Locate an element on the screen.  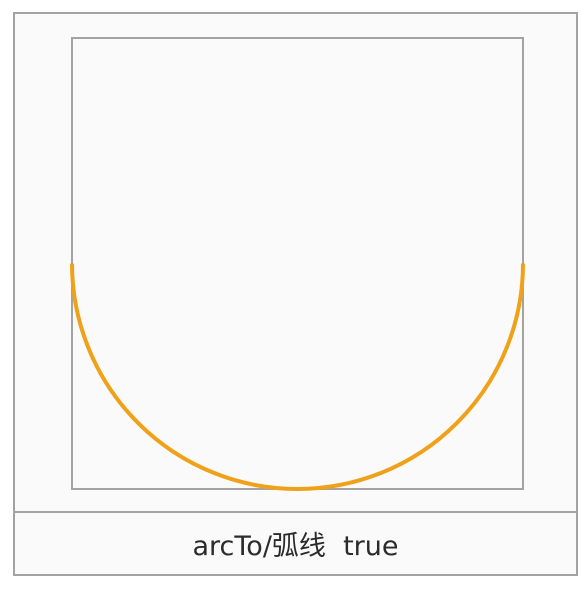
caption-divider is located at coordinates (295, 512).